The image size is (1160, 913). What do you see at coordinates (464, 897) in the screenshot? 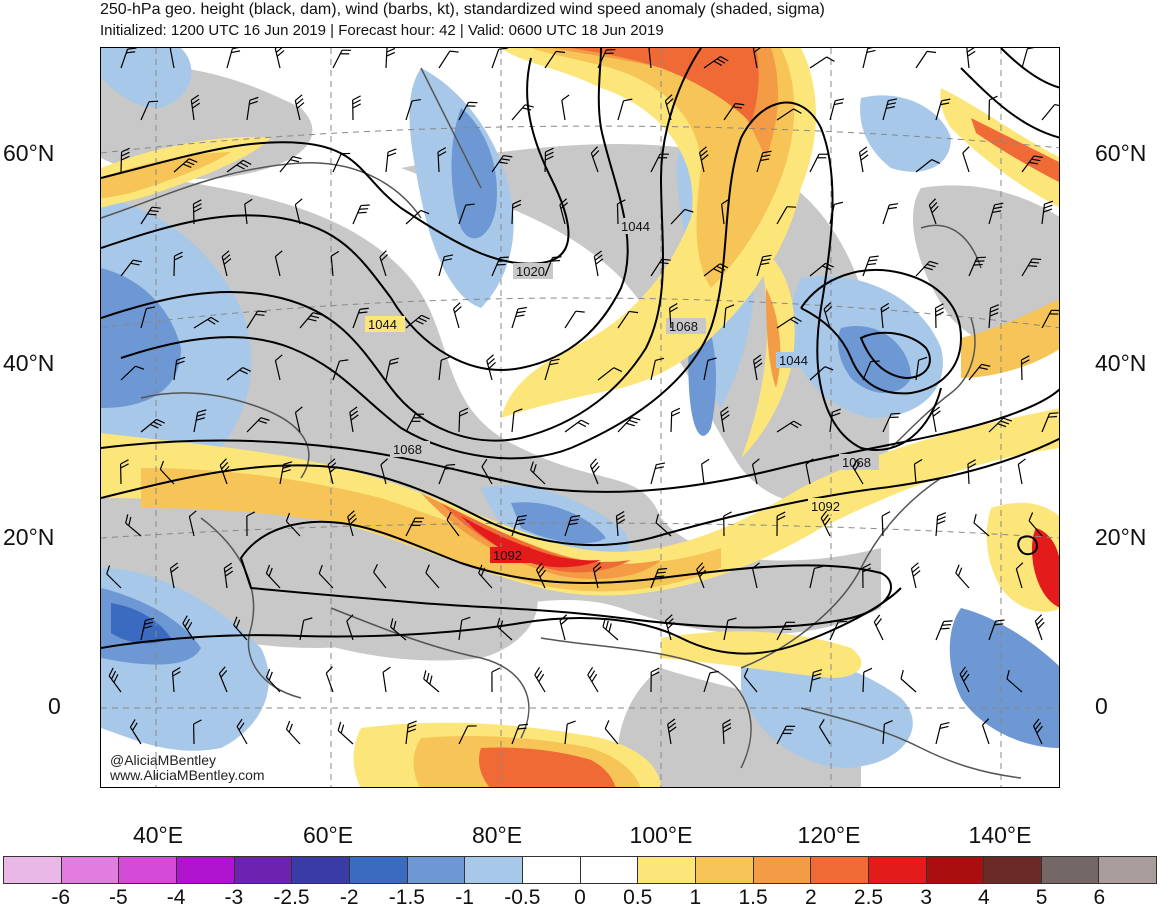
I see `colorbar-tick-label: -1` at bounding box center [464, 897].